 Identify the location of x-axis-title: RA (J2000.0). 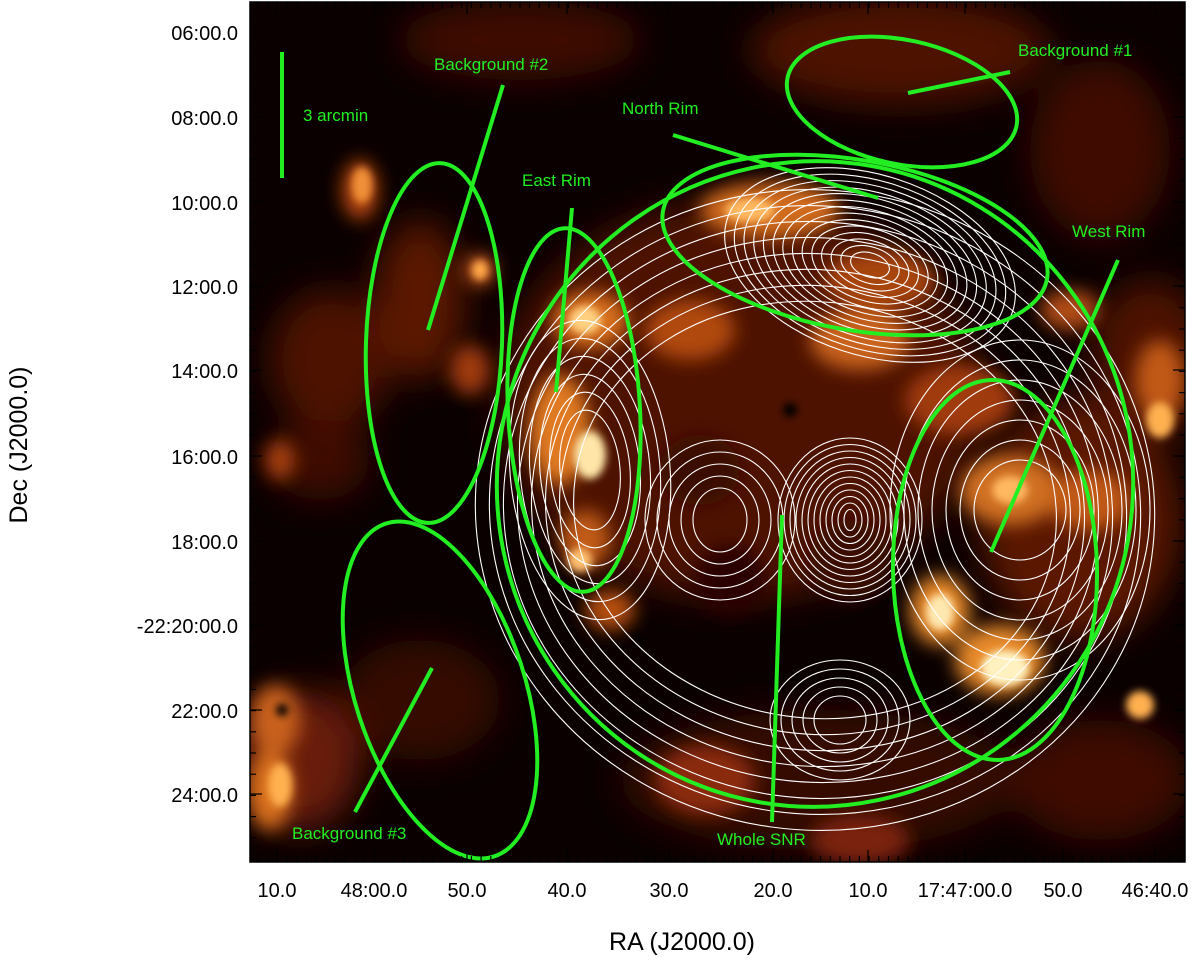
(682, 942).